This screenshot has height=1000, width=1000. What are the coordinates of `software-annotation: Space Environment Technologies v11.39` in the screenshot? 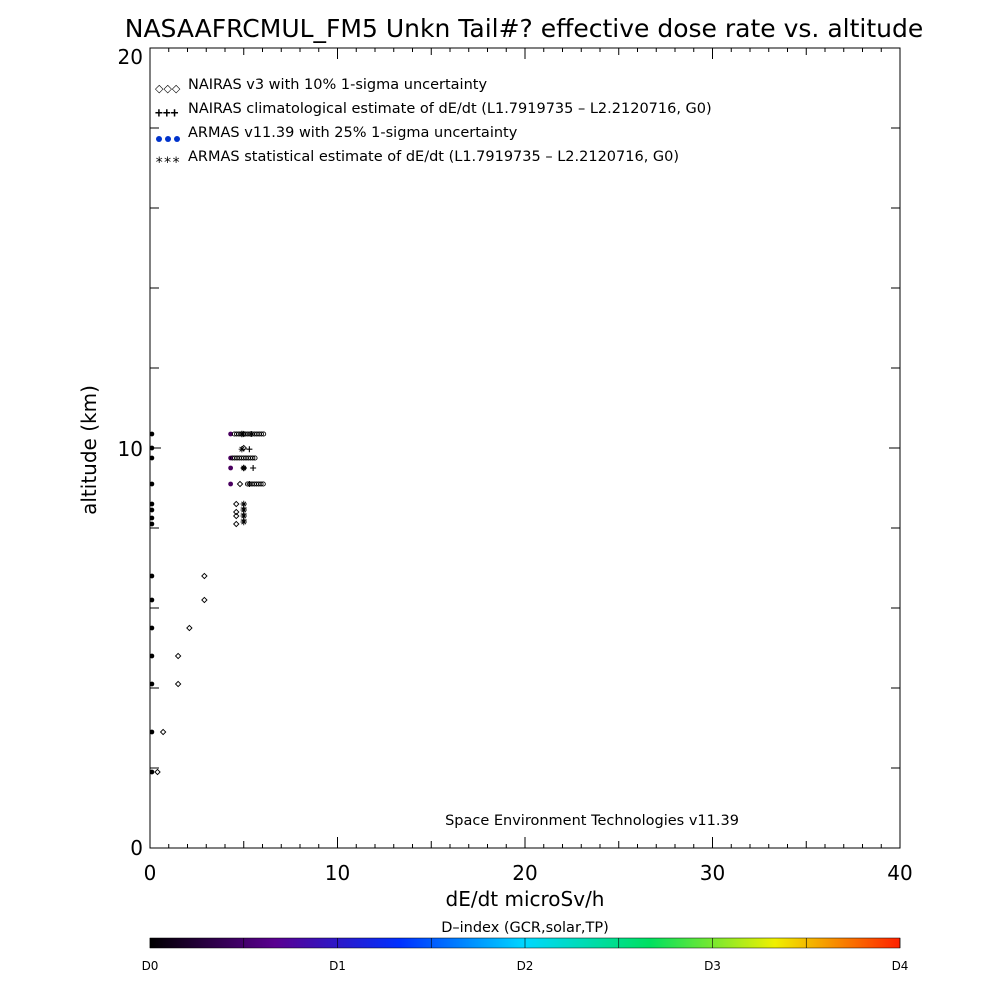 It's located at (592, 821).